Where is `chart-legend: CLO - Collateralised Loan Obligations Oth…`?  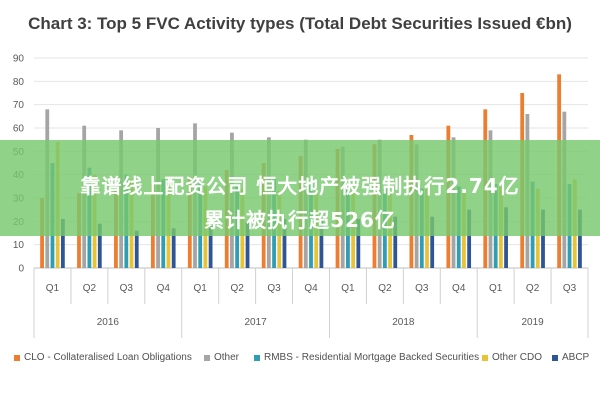 chart-legend: CLO - Collateralised Loan Obligations Oth… is located at coordinates (304, 360).